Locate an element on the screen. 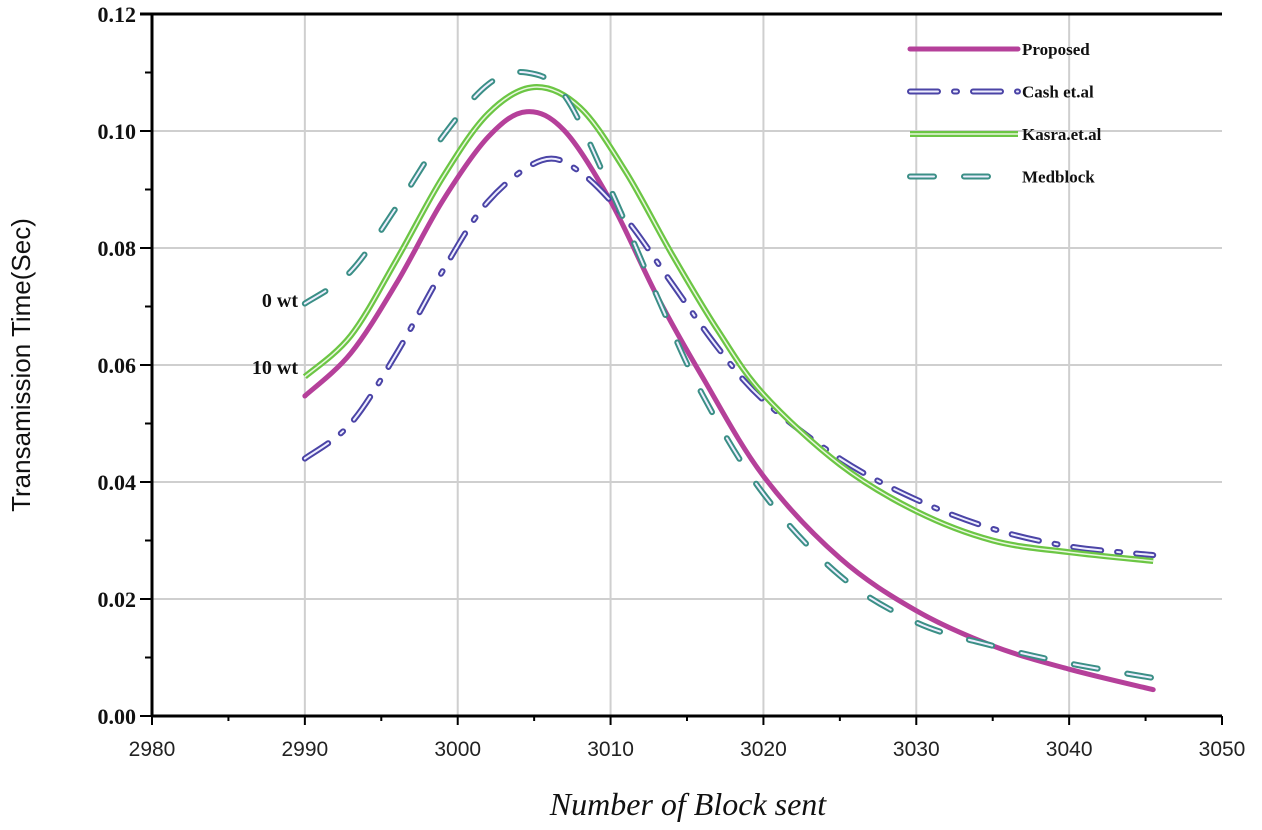 The height and width of the screenshot is (830, 1262). y-tick-label: 0.08 is located at coordinates (117, 248).